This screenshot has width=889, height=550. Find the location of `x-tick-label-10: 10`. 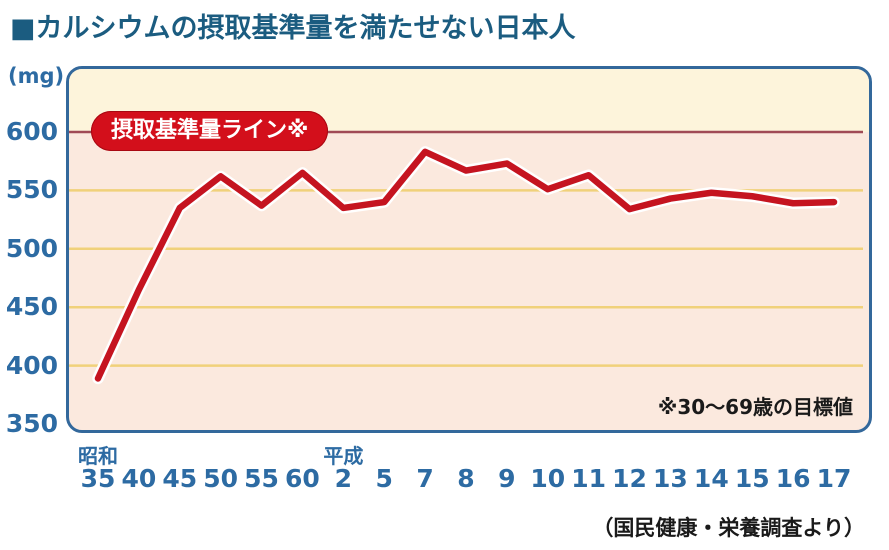

x-tick-label-10: 10 is located at coordinates (548, 478).